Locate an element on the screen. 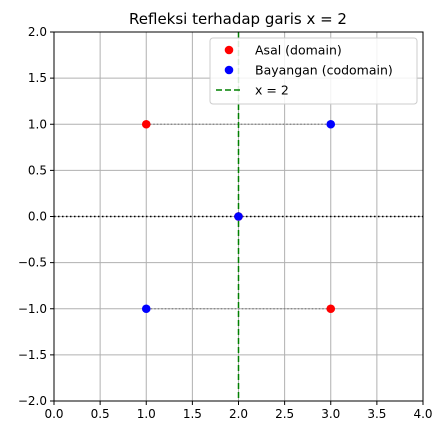 The width and height of the screenshot is (443, 435). y-tick-label: −2.0 is located at coordinates (32, 401).